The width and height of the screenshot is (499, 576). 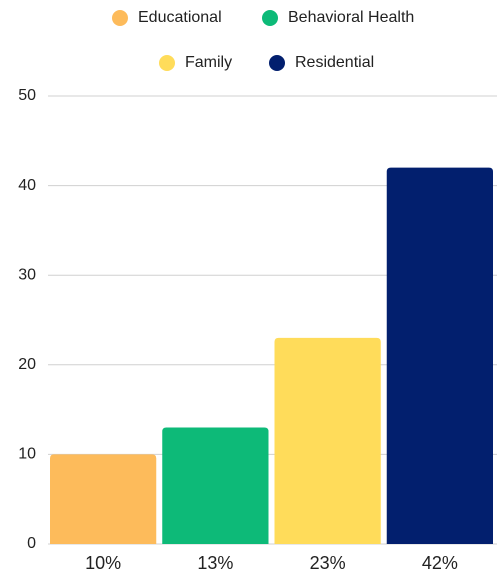 I want to click on y-tick-label: 40, so click(x=27, y=185).